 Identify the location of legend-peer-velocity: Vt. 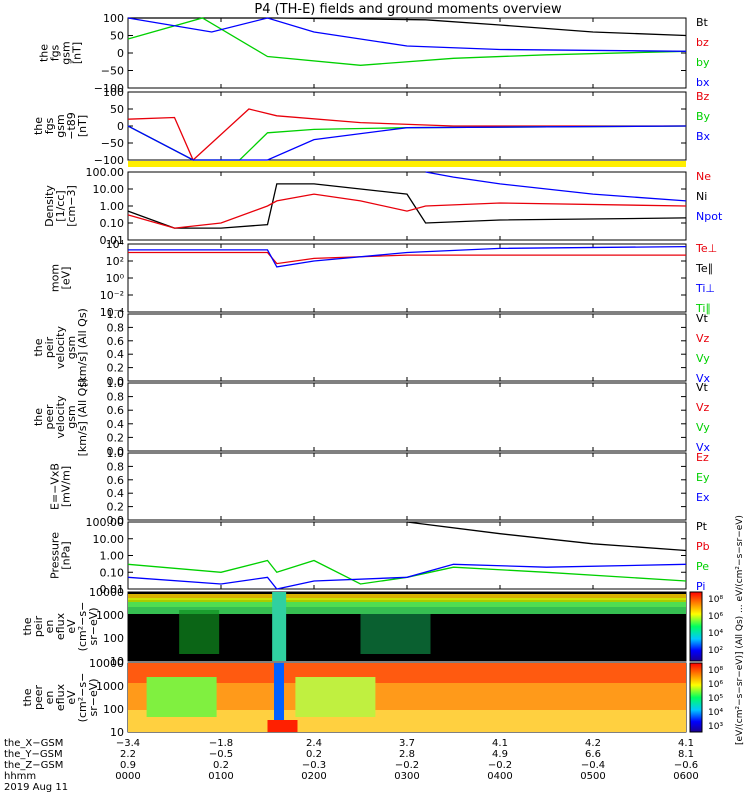
(702, 387).